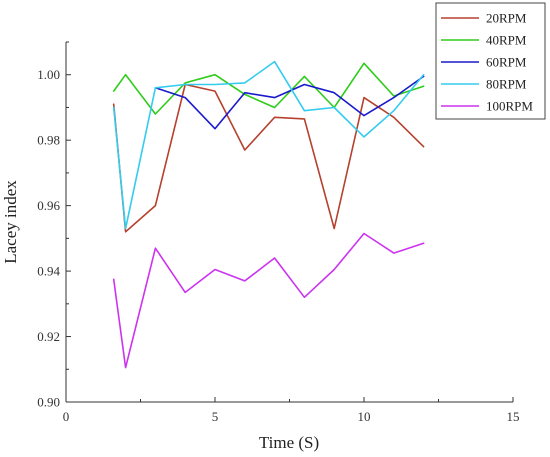 The height and width of the screenshot is (457, 550). What do you see at coordinates (66, 416) in the screenshot?
I see `x-tick-label: 0` at bounding box center [66, 416].